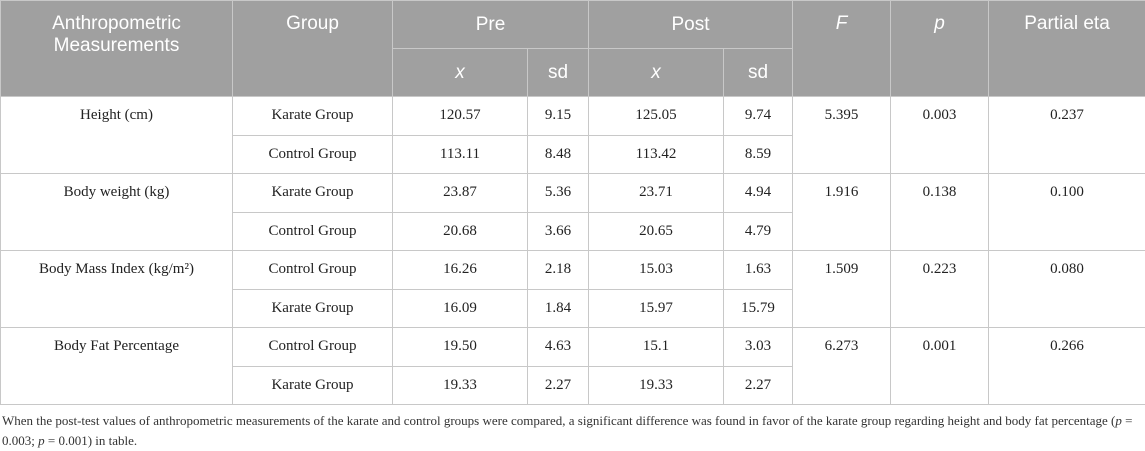 The width and height of the screenshot is (1145, 451). I want to click on value-cell: 4.63, so click(558, 347).